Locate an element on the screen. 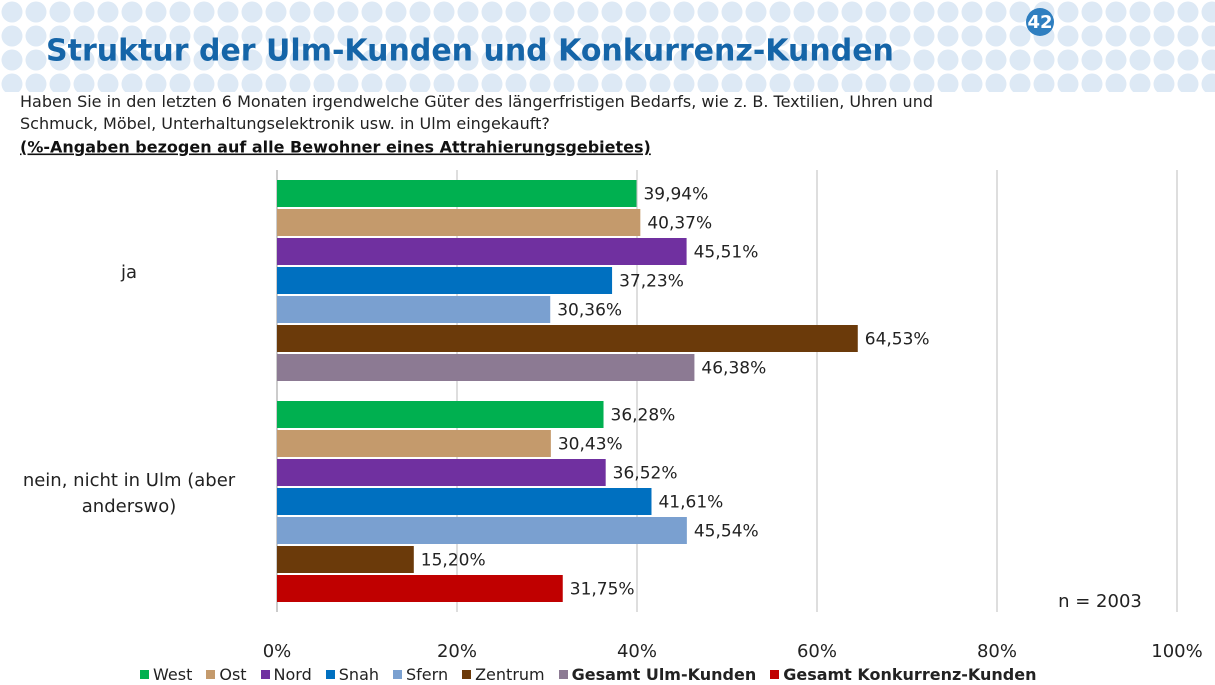  x-tick-label: 80% is located at coordinates (997, 651).